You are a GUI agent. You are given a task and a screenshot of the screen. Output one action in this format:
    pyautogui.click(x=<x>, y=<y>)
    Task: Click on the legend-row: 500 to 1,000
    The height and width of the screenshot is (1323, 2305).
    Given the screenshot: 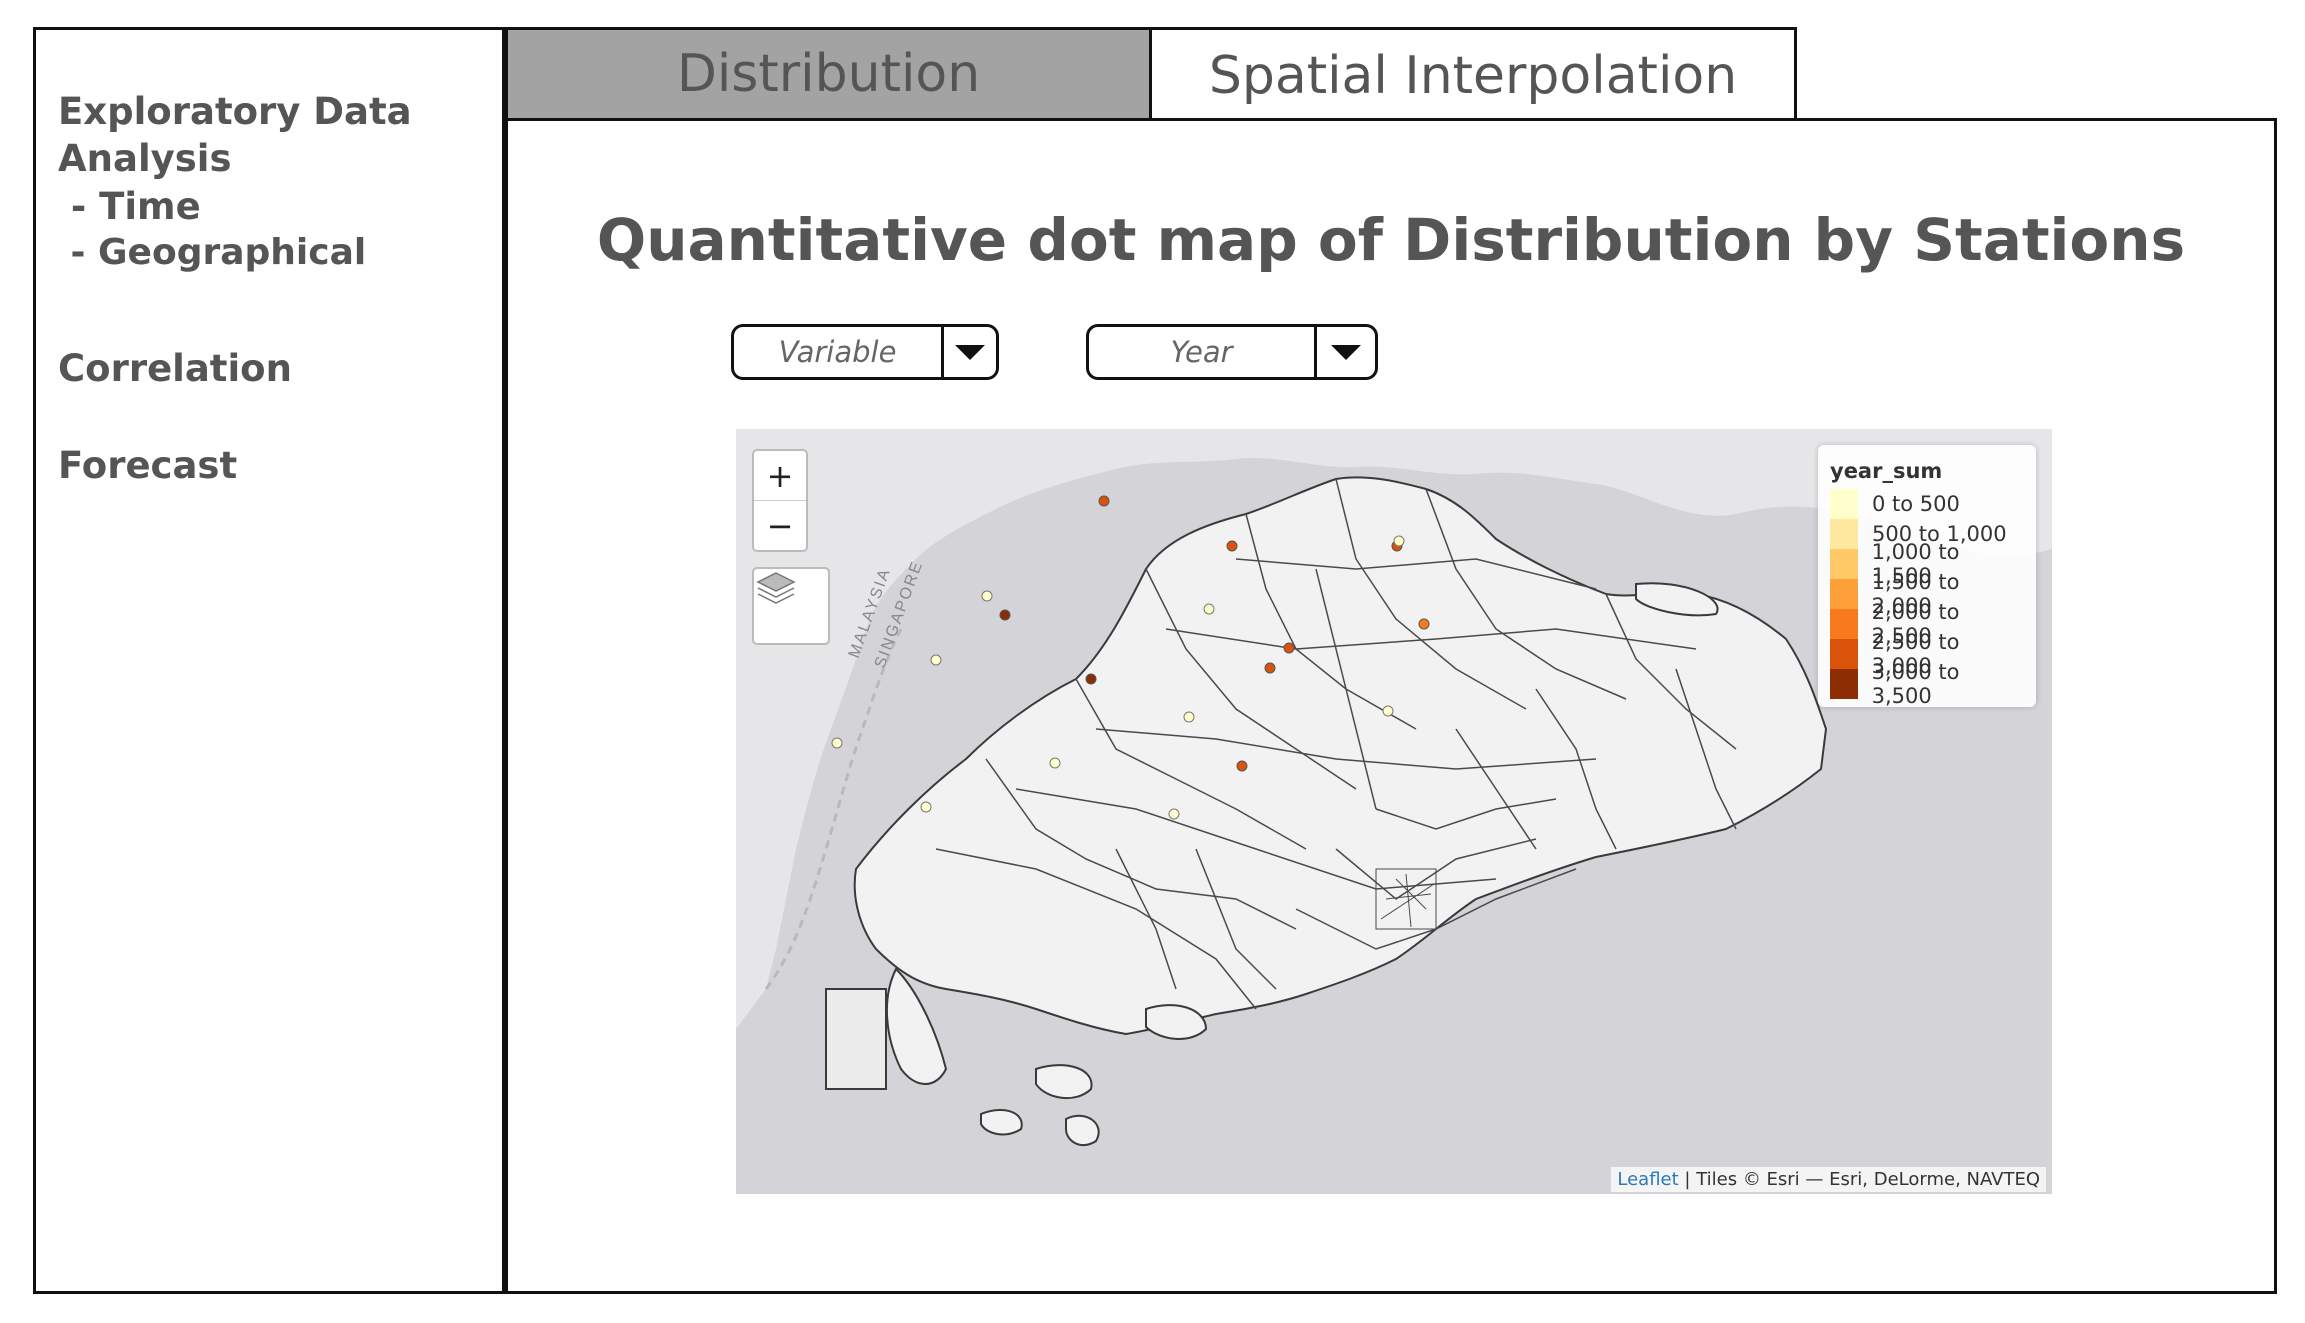 What is the action you would take?
    pyautogui.click(x=1927, y=534)
    